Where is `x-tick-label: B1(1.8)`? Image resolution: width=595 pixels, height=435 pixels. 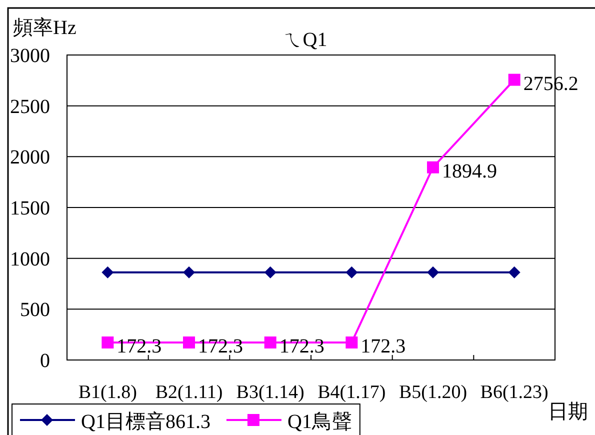
x-tick-label: B1(1.8) is located at coordinates (107, 392).